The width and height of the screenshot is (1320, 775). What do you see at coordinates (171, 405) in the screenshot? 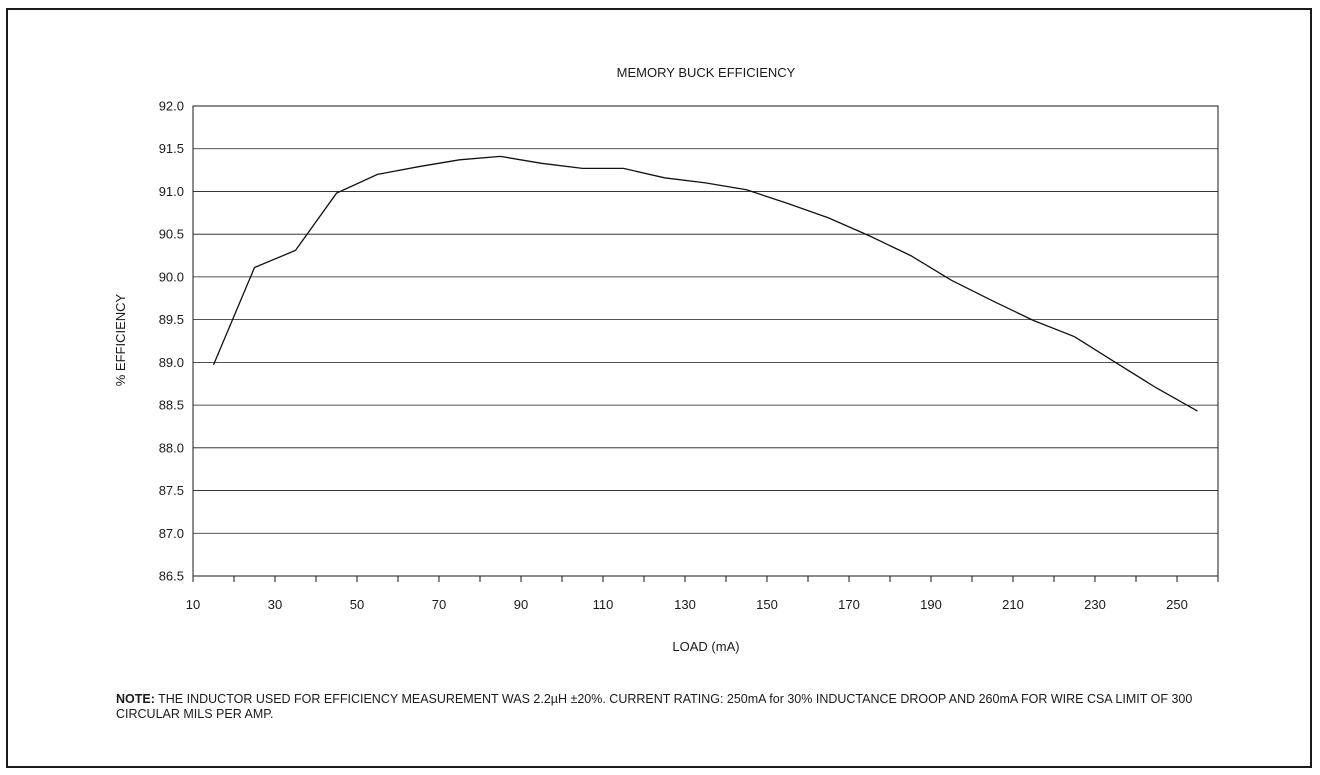
I see `y-tick-label: 88.5` at bounding box center [171, 405].